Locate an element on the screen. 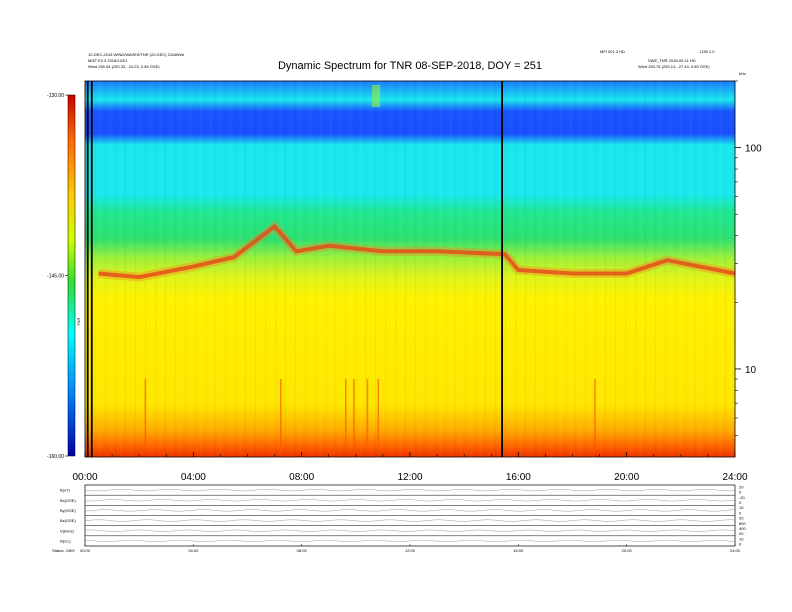 This screenshot has width=792, height=612. plasma-line-halo is located at coordinates (417, 251).